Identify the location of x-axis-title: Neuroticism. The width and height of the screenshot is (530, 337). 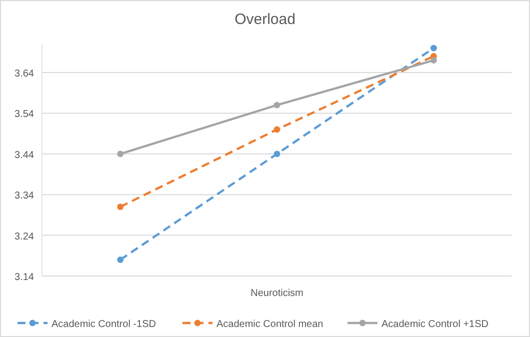
(277, 293).